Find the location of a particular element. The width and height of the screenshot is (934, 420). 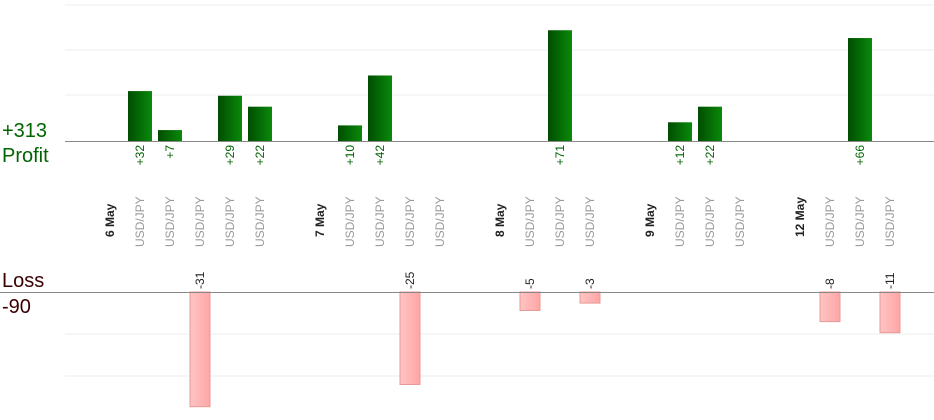

loss-value-label: -11 is located at coordinates (890, 280).